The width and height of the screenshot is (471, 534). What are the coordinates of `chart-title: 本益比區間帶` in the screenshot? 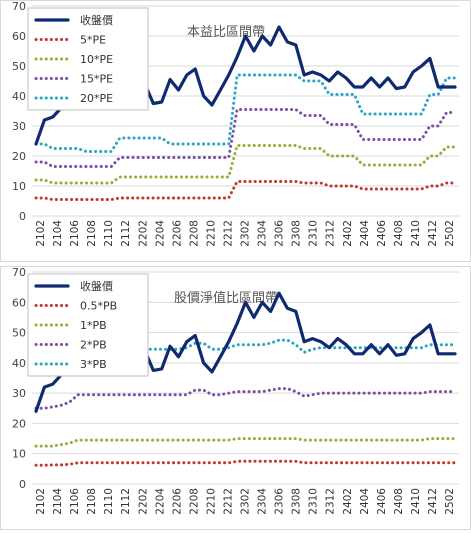 It's located at (226, 32).